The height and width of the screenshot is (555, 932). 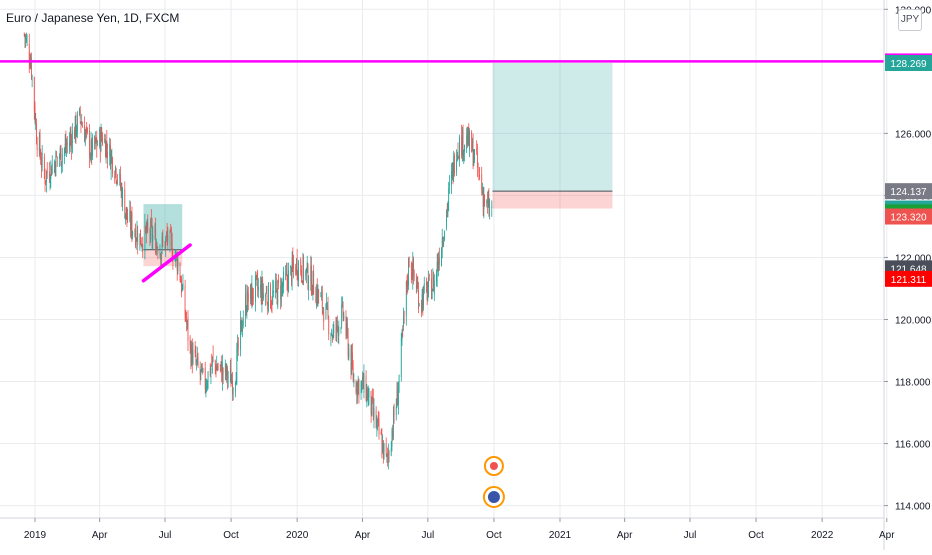 What do you see at coordinates (560, 535) in the screenshot?
I see `time-tick-label: 2021` at bounding box center [560, 535].